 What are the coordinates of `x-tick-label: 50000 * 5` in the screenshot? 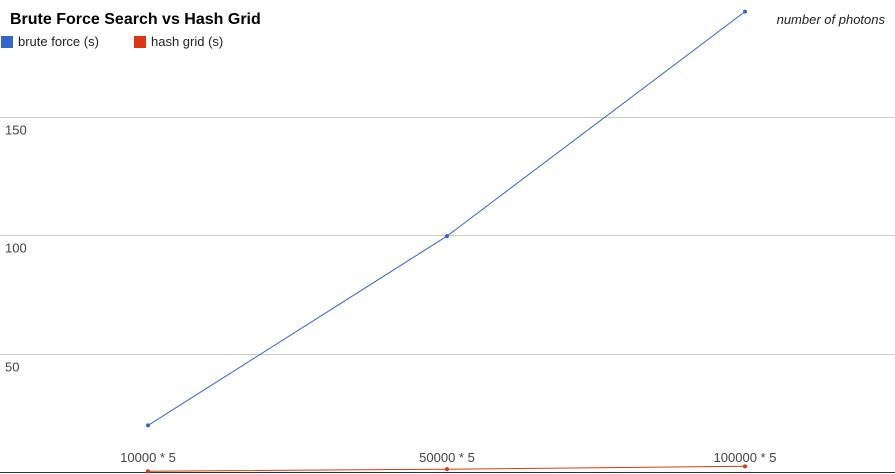 It's located at (447, 457).